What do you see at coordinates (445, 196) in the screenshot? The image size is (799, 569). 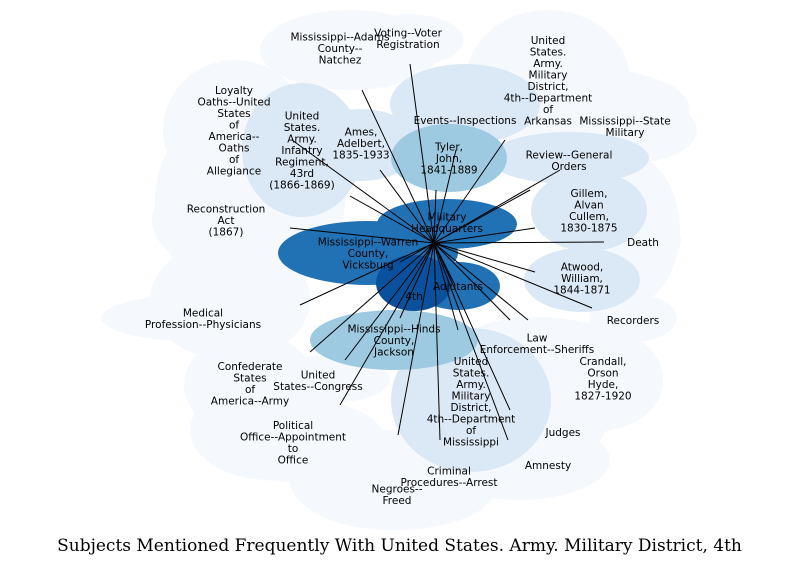 I see `edge-events` at bounding box center [445, 196].